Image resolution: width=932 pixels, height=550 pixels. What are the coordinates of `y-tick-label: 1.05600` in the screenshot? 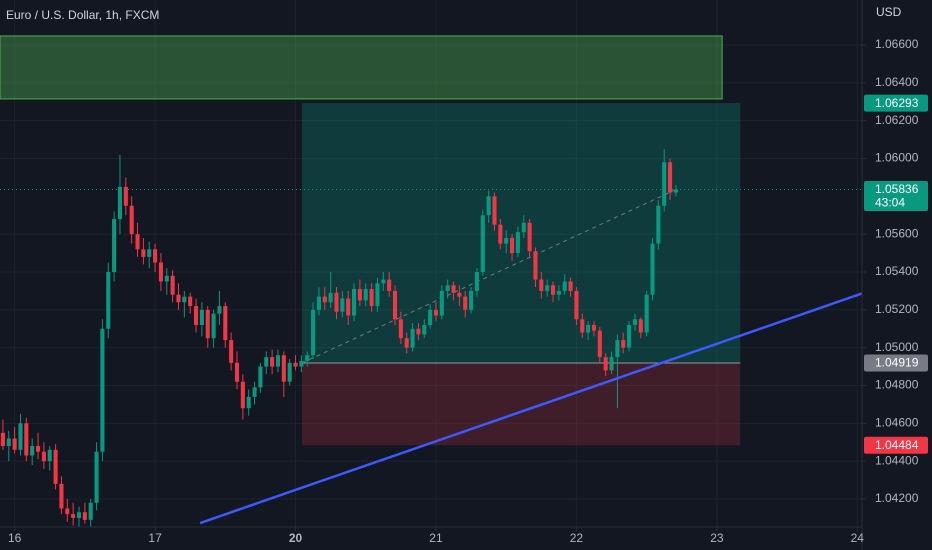 It's located at (897, 233).